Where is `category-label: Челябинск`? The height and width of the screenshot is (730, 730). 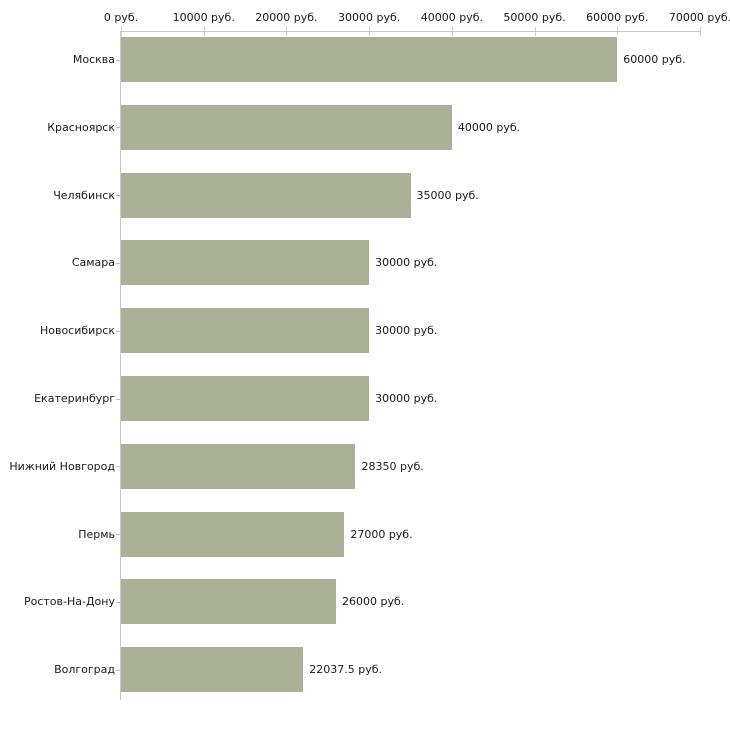 category-label: Челябинск is located at coordinates (84, 195).